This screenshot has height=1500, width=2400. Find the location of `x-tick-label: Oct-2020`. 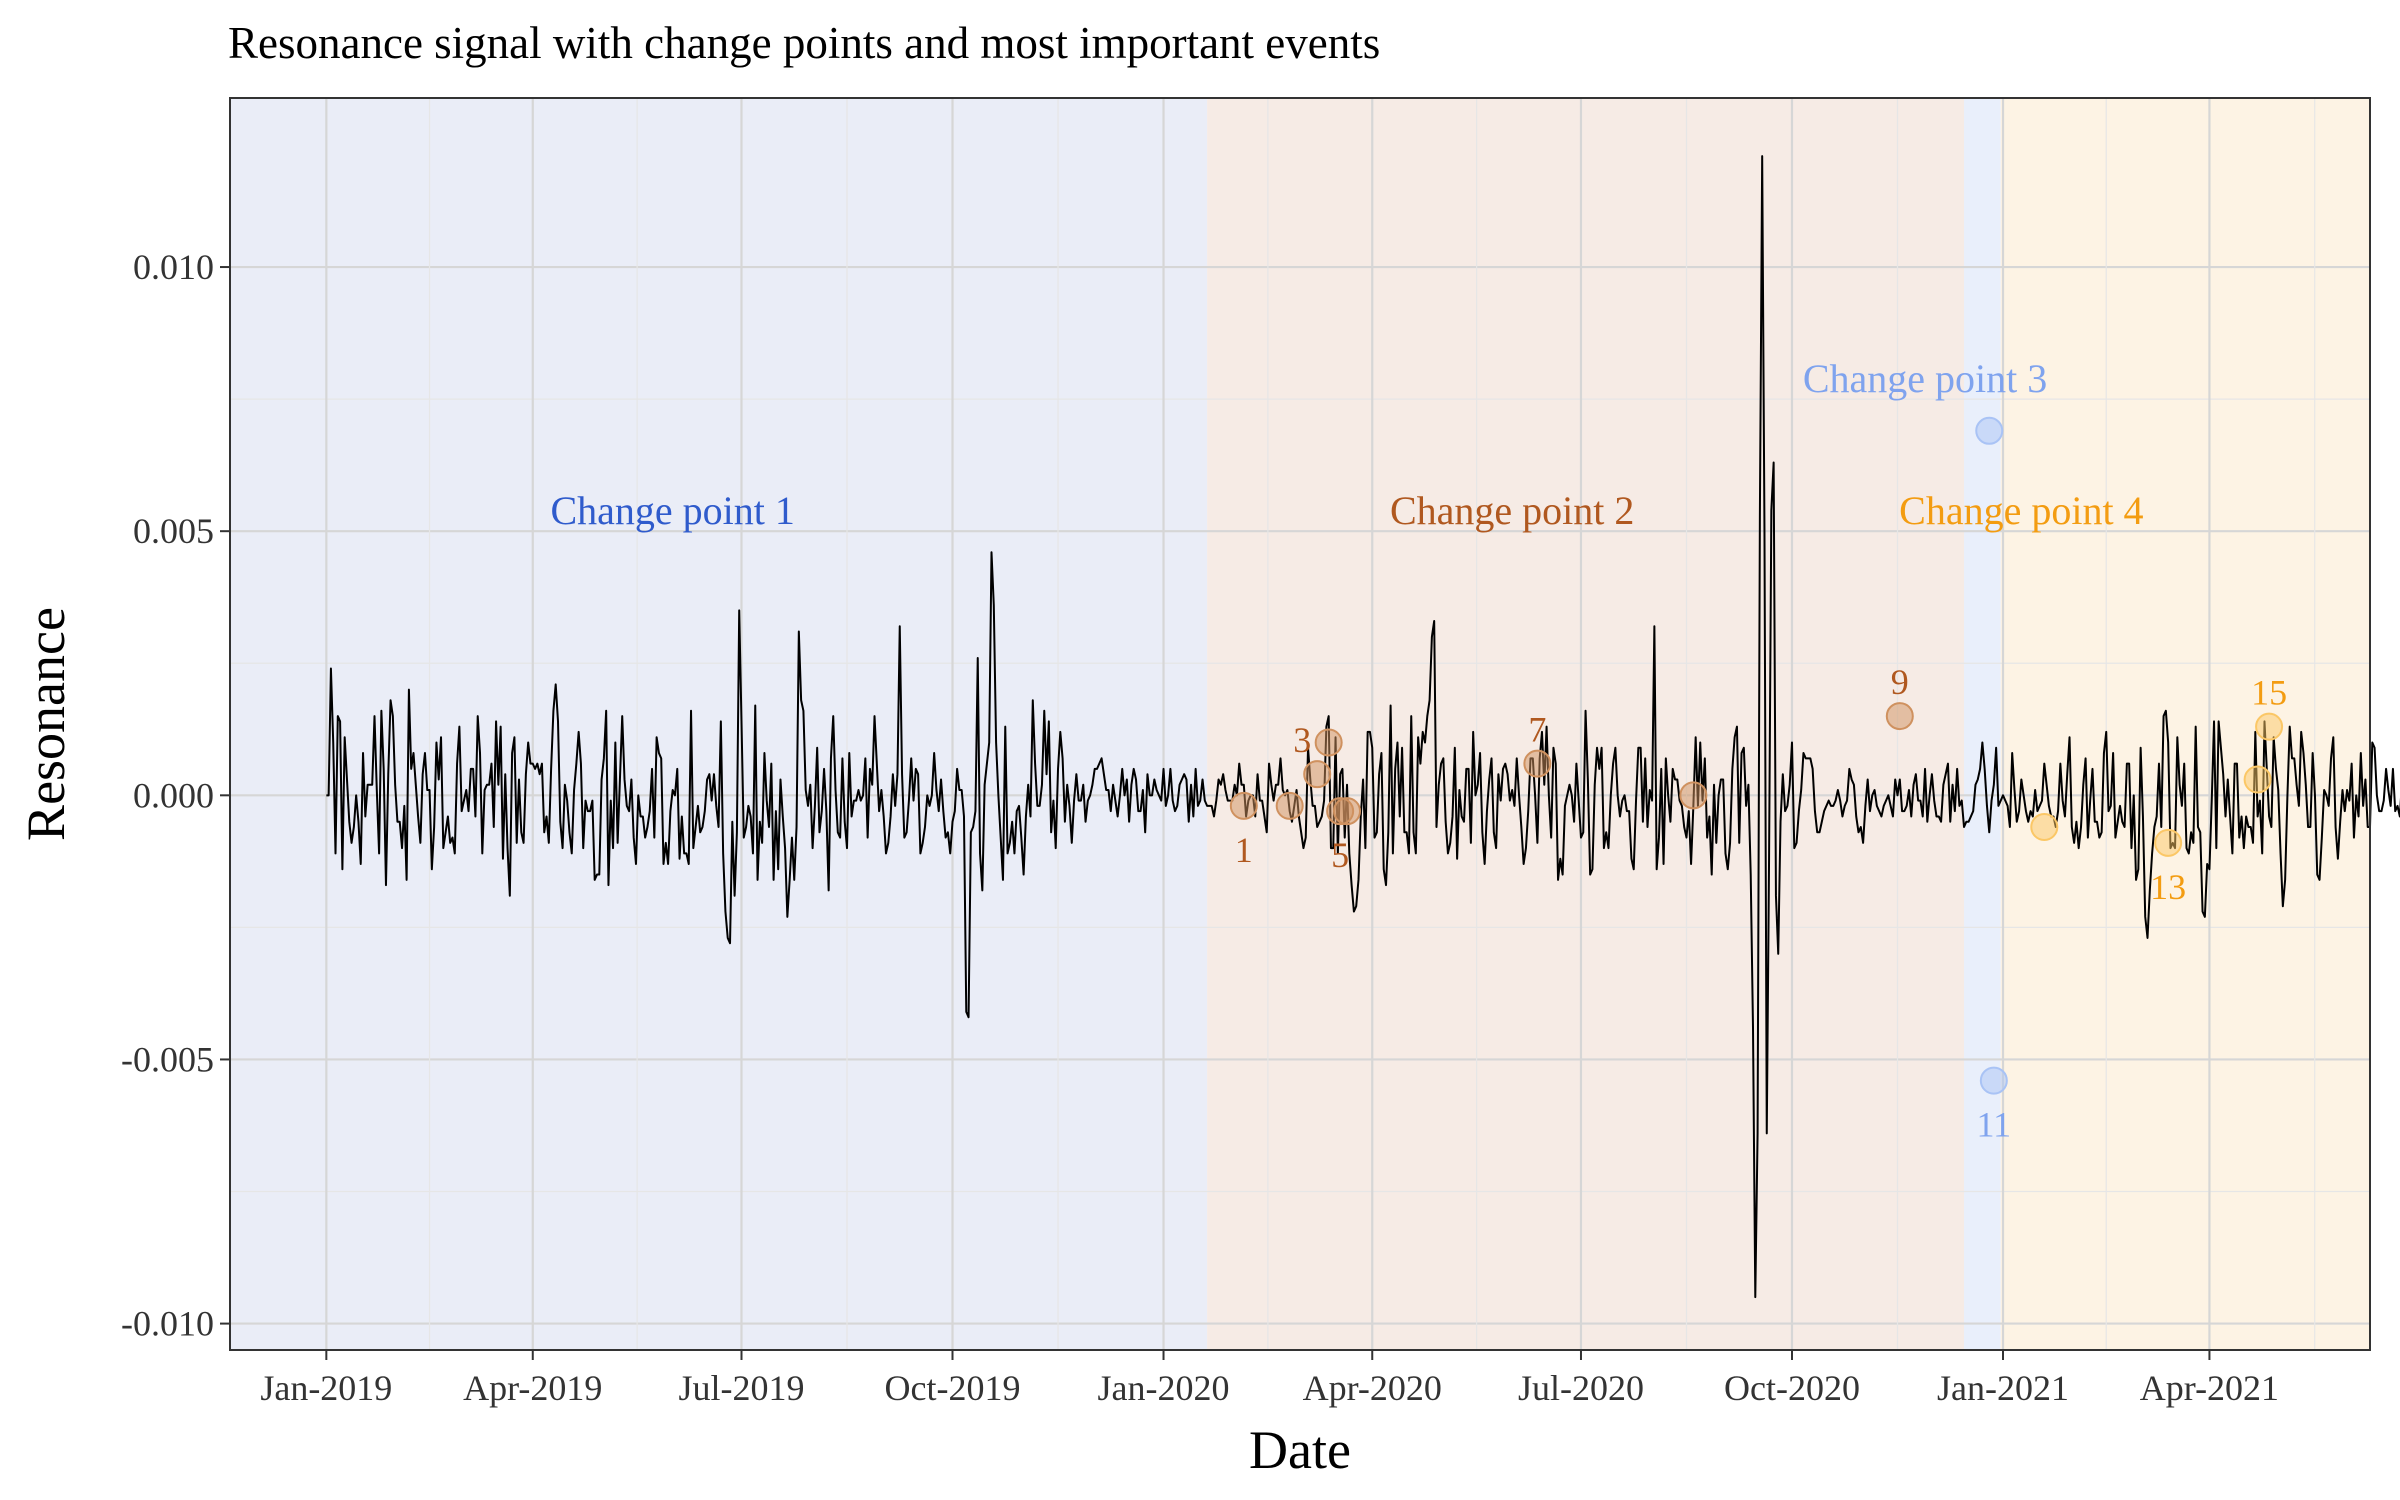

x-tick-label: Oct-2020 is located at coordinates (1792, 1388).